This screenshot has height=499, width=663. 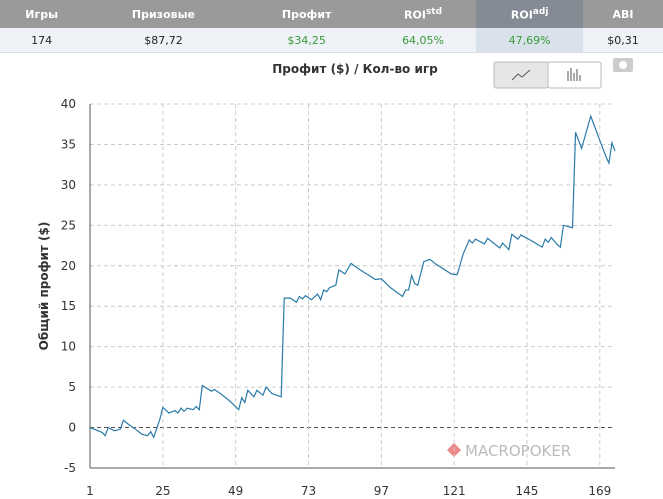 I want to click on header-sup: std, so click(x=434, y=11).